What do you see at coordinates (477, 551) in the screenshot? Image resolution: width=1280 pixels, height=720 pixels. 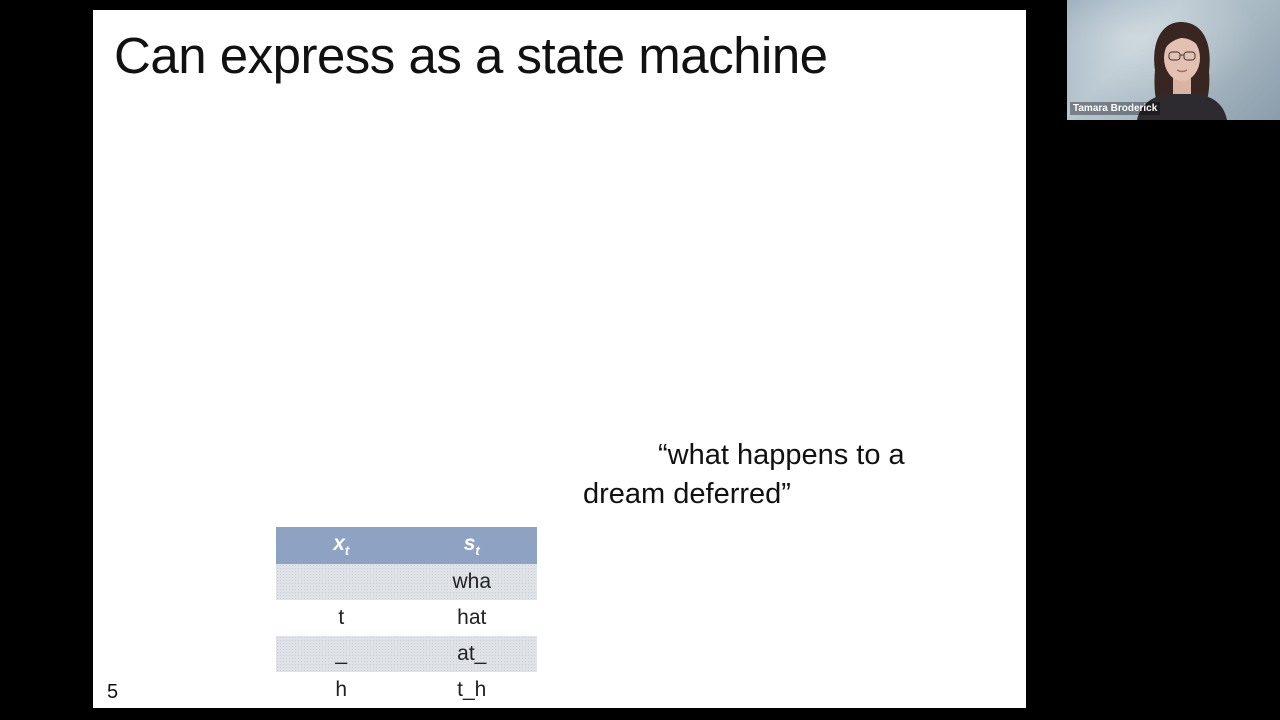 I see `header-s-sub: t` at bounding box center [477, 551].